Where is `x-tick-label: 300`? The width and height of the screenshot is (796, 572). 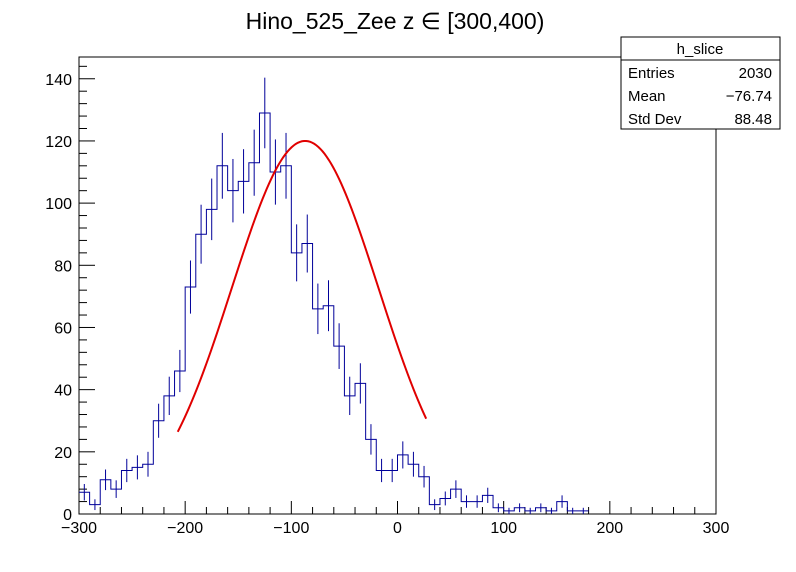
x-tick-label: 300 is located at coordinates (716, 528).